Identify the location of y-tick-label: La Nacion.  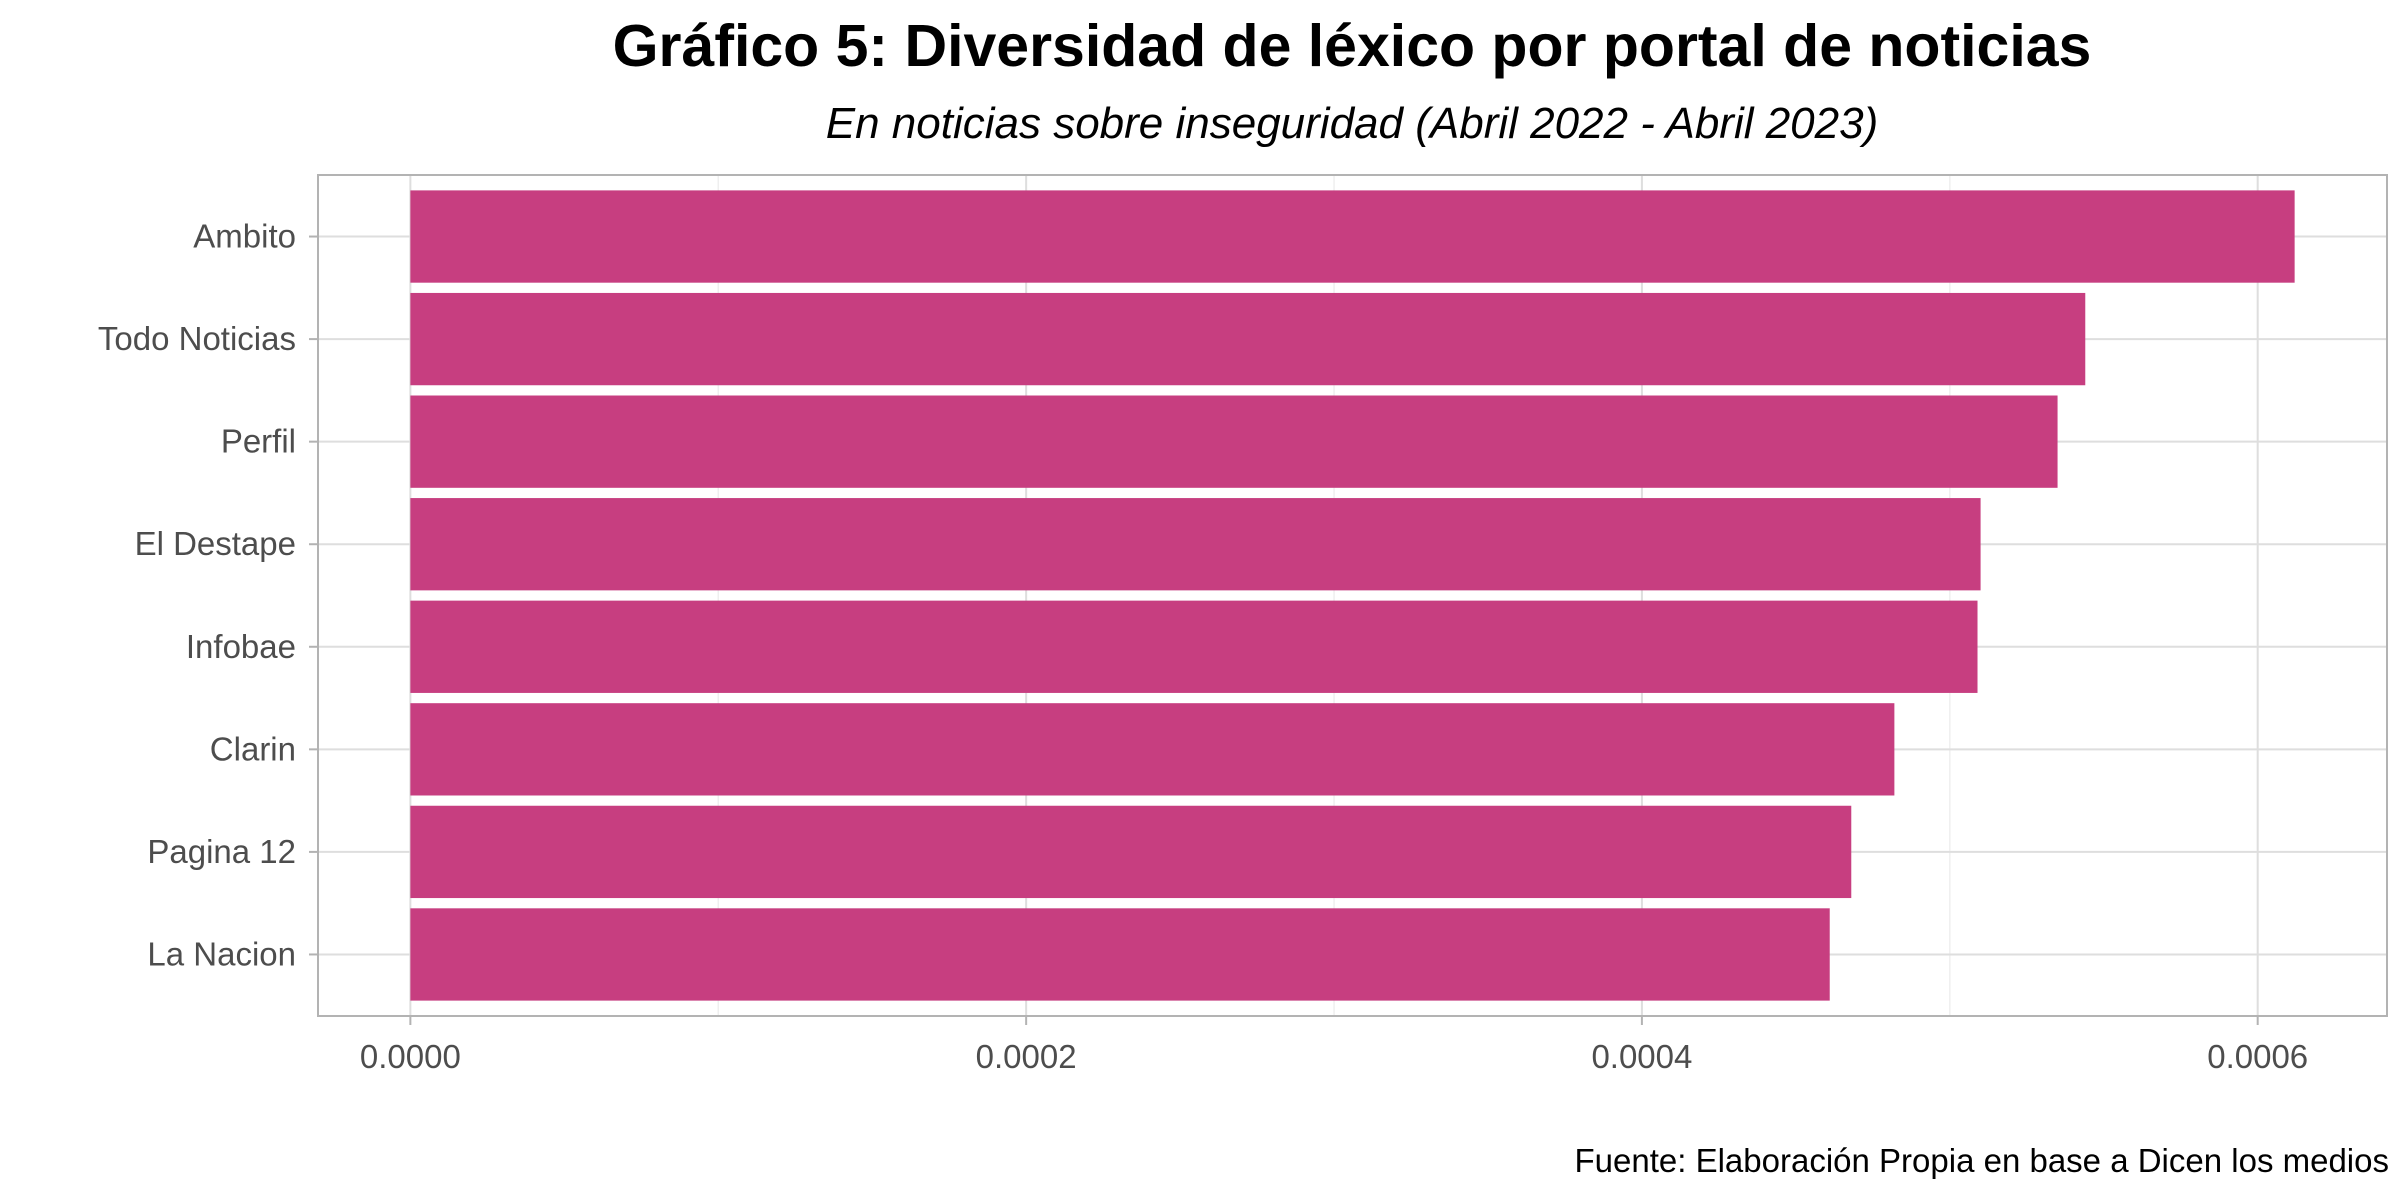
(221, 953).